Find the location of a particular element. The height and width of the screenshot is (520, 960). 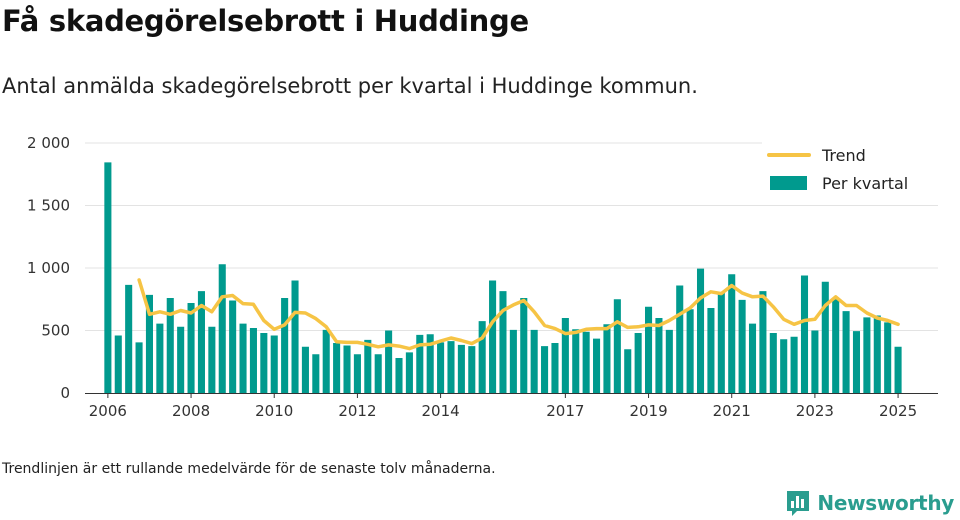

x-tick-label: 2023 is located at coordinates (815, 411).